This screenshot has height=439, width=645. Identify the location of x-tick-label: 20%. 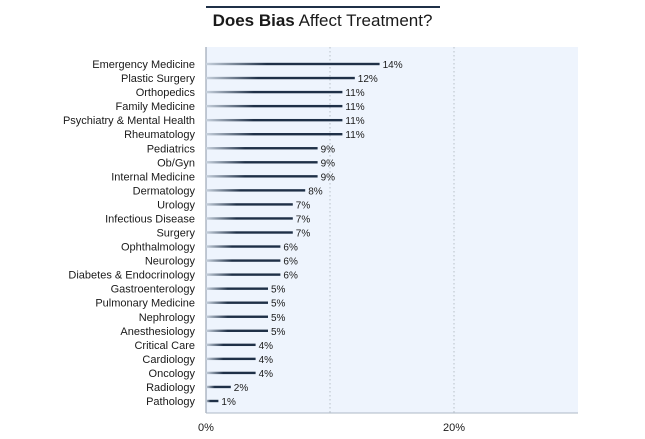
(454, 428).